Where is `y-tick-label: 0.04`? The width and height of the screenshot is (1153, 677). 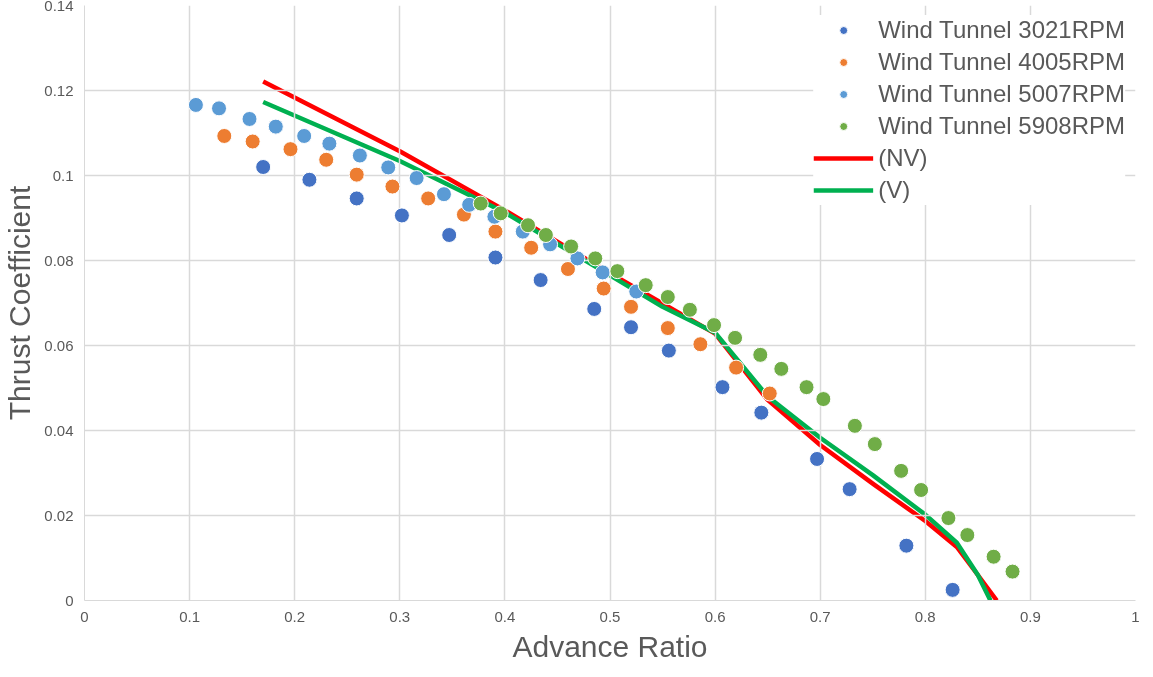 y-tick-label: 0.04 is located at coordinates (59, 430).